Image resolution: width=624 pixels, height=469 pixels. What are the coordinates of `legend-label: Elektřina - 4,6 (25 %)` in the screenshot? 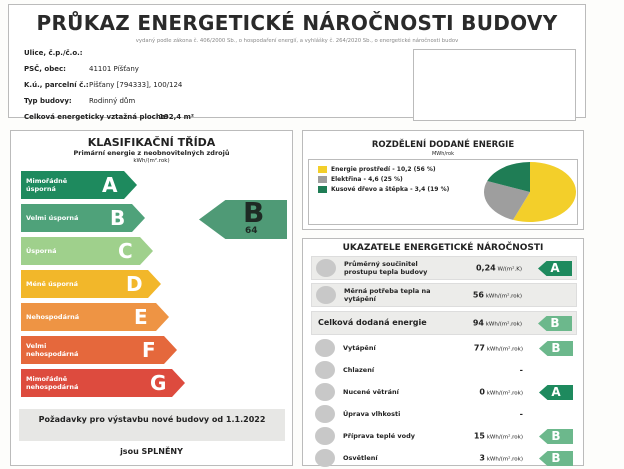 It's located at (367, 179).